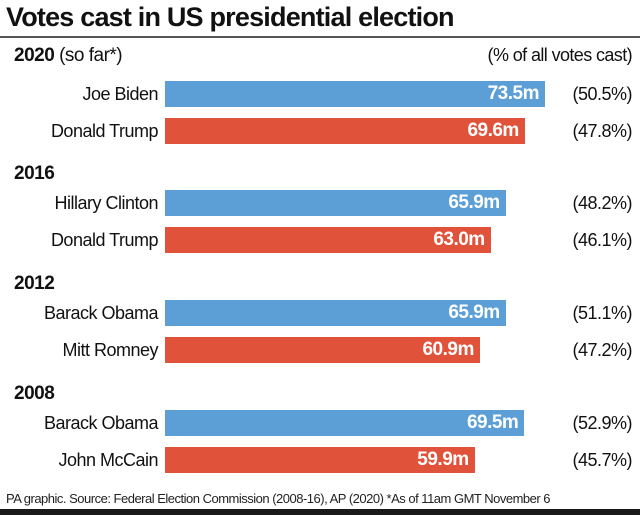  What do you see at coordinates (322, 350) in the screenshot?
I see `bar-2012-republican: 60.9m` at bounding box center [322, 350].